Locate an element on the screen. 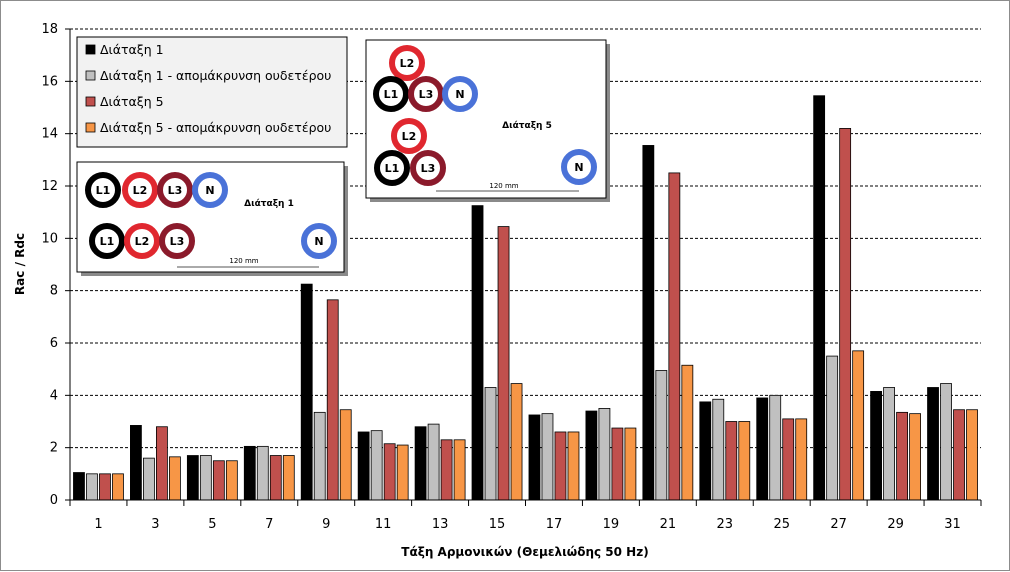  y-tick-label: 10 is located at coordinates (49, 238).